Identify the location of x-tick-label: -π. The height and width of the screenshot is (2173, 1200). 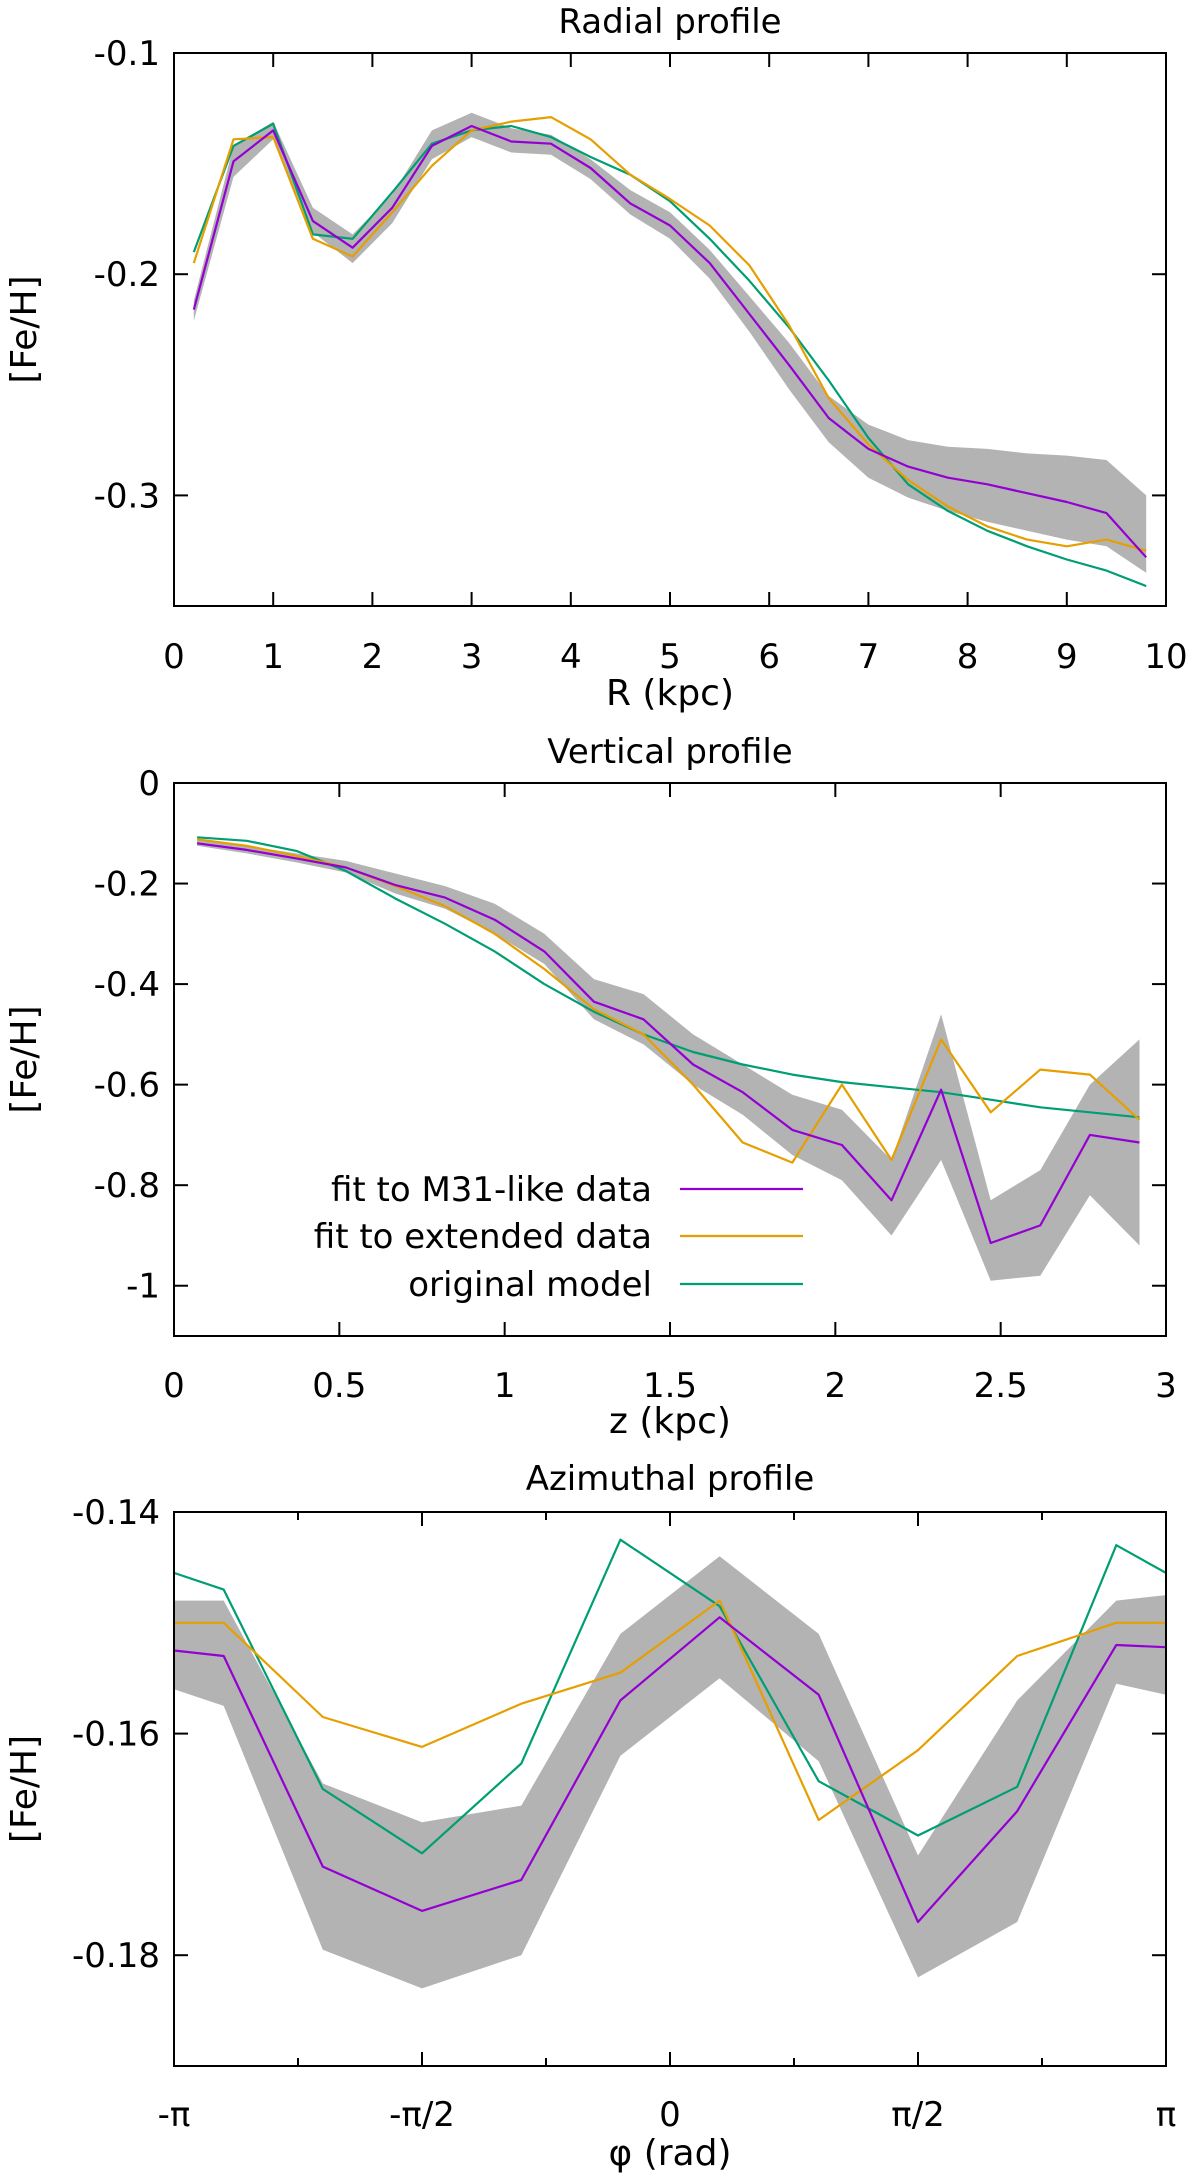
(174, 2115).